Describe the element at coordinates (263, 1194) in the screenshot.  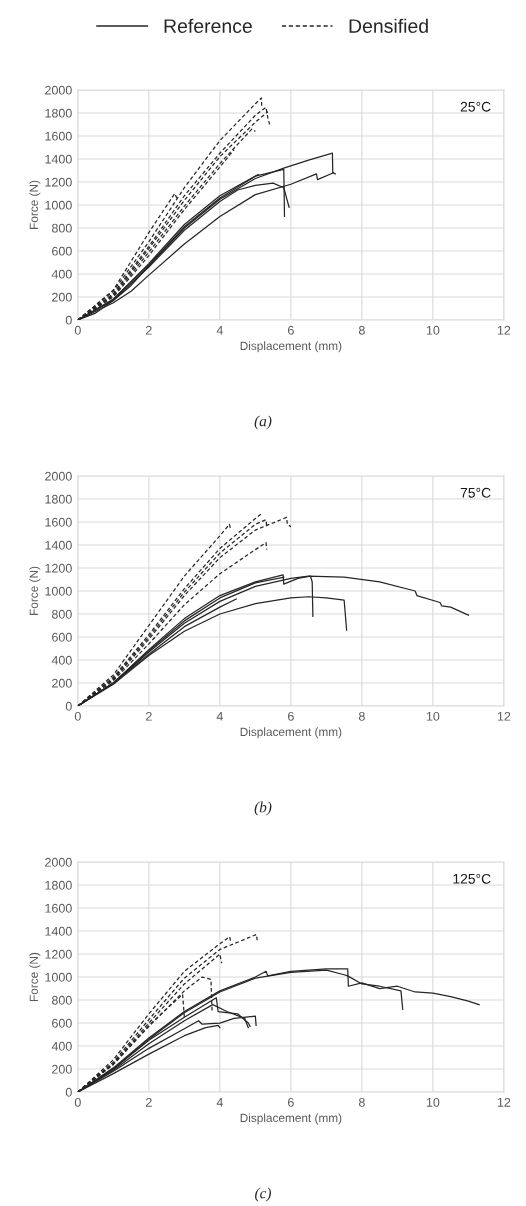
I see `text: (c)` at that location.